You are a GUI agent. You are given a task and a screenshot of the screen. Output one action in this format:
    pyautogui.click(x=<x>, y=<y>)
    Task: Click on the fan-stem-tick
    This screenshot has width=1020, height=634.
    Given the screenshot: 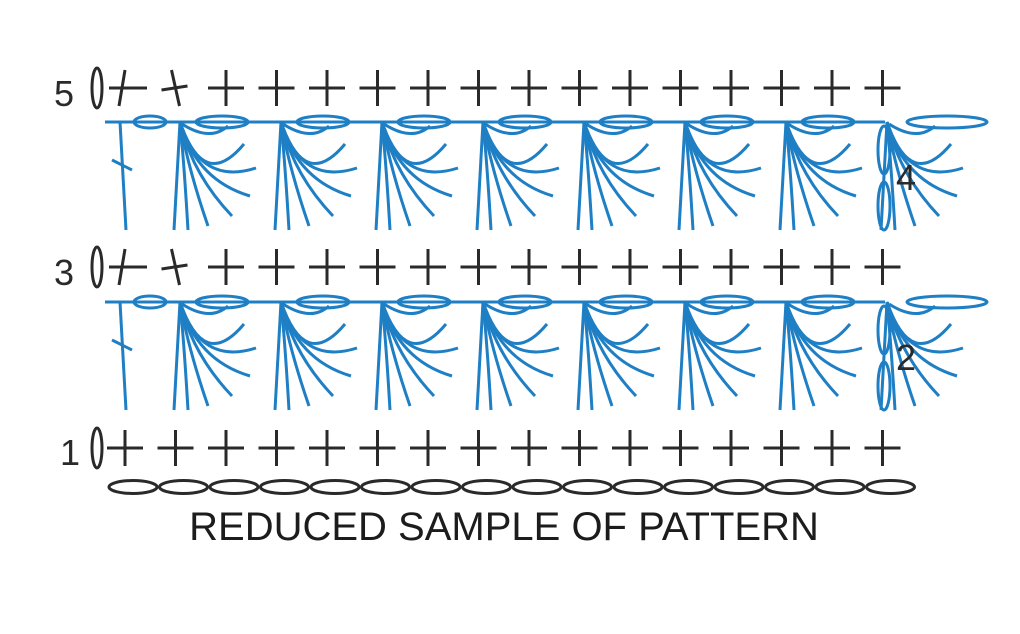 What is the action you would take?
    pyautogui.click(x=122, y=345)
    